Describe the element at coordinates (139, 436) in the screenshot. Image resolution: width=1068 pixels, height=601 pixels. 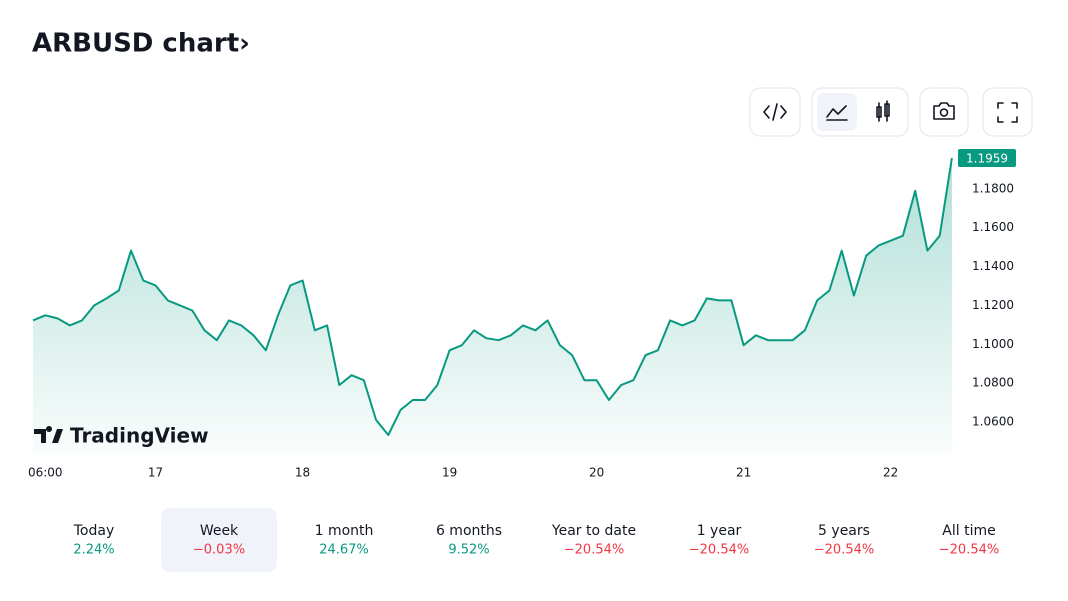
I see `logo-text: TradingView` at that location.